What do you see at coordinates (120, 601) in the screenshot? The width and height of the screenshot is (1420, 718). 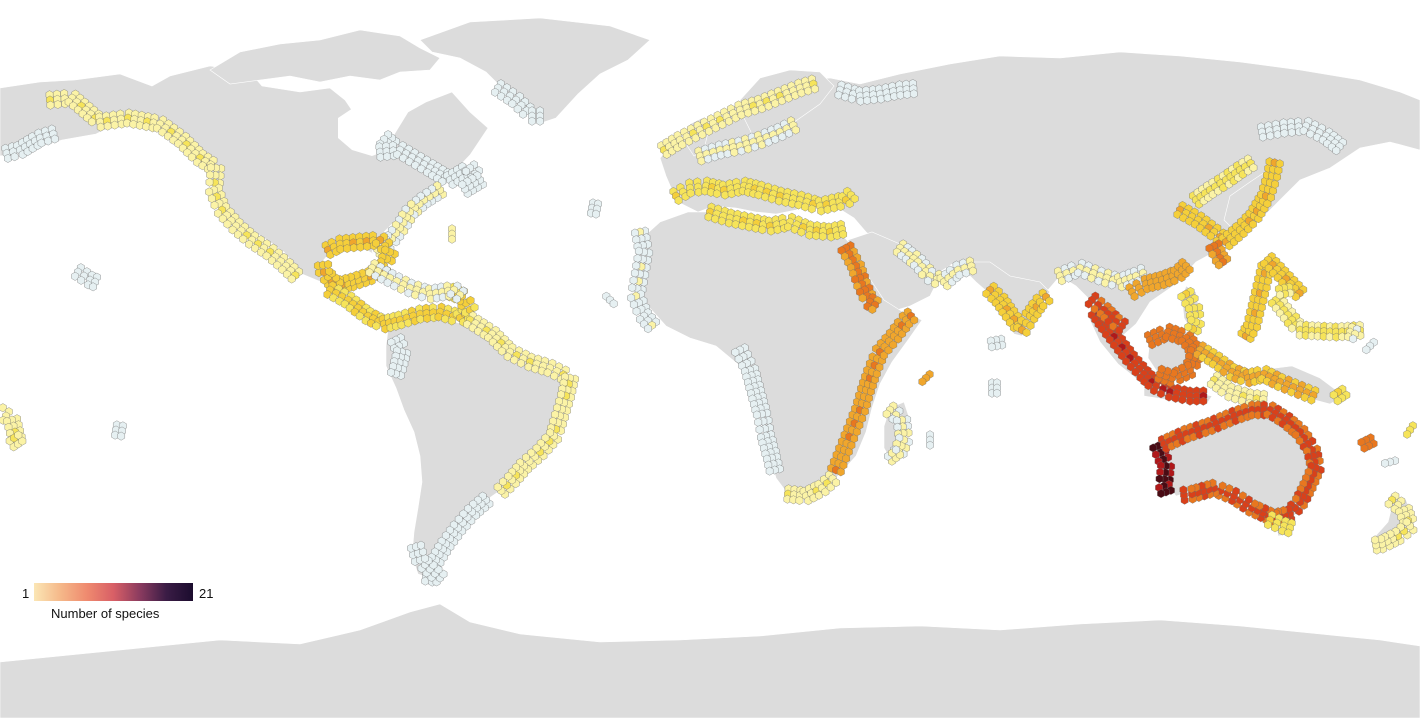 I see `legend: 1 21 Number of species` at bounding box center [120, 601].